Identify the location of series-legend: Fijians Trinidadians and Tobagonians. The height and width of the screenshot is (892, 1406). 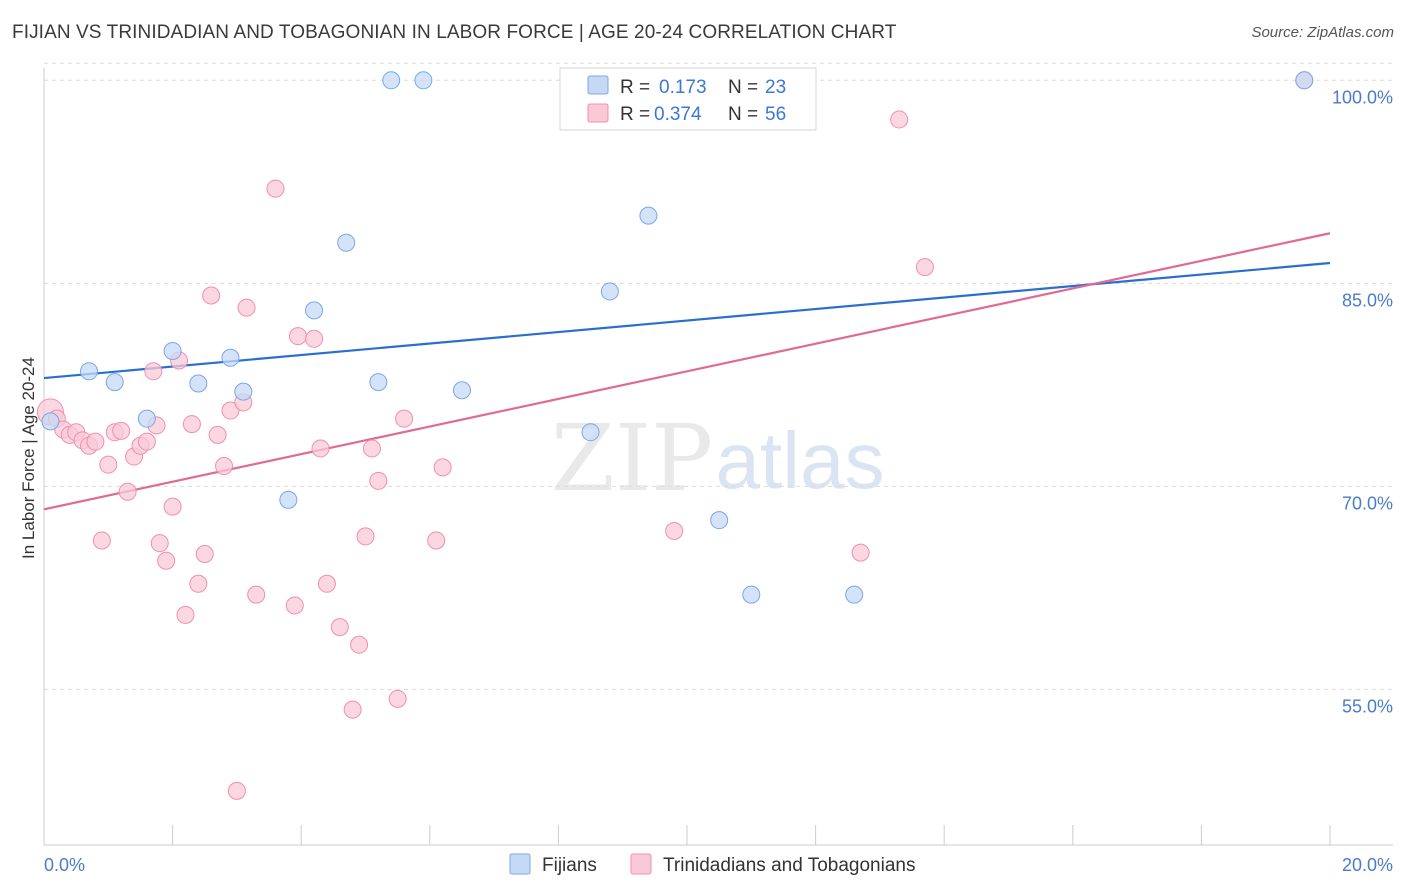
(712, 864).